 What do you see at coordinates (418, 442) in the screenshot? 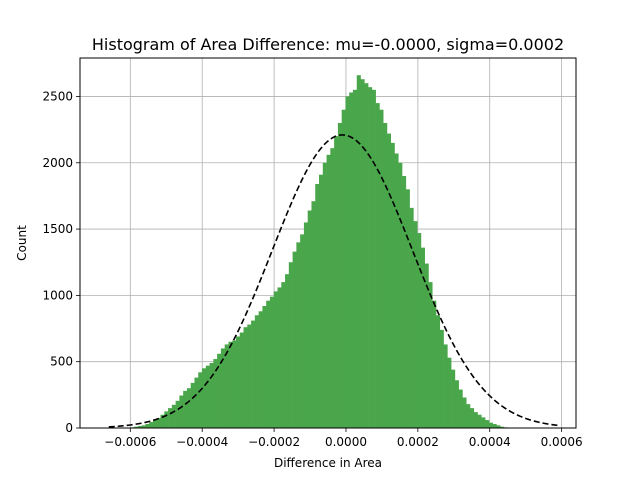
I see `x-tick-label: 0.0002` at bounding box center [418, 442].